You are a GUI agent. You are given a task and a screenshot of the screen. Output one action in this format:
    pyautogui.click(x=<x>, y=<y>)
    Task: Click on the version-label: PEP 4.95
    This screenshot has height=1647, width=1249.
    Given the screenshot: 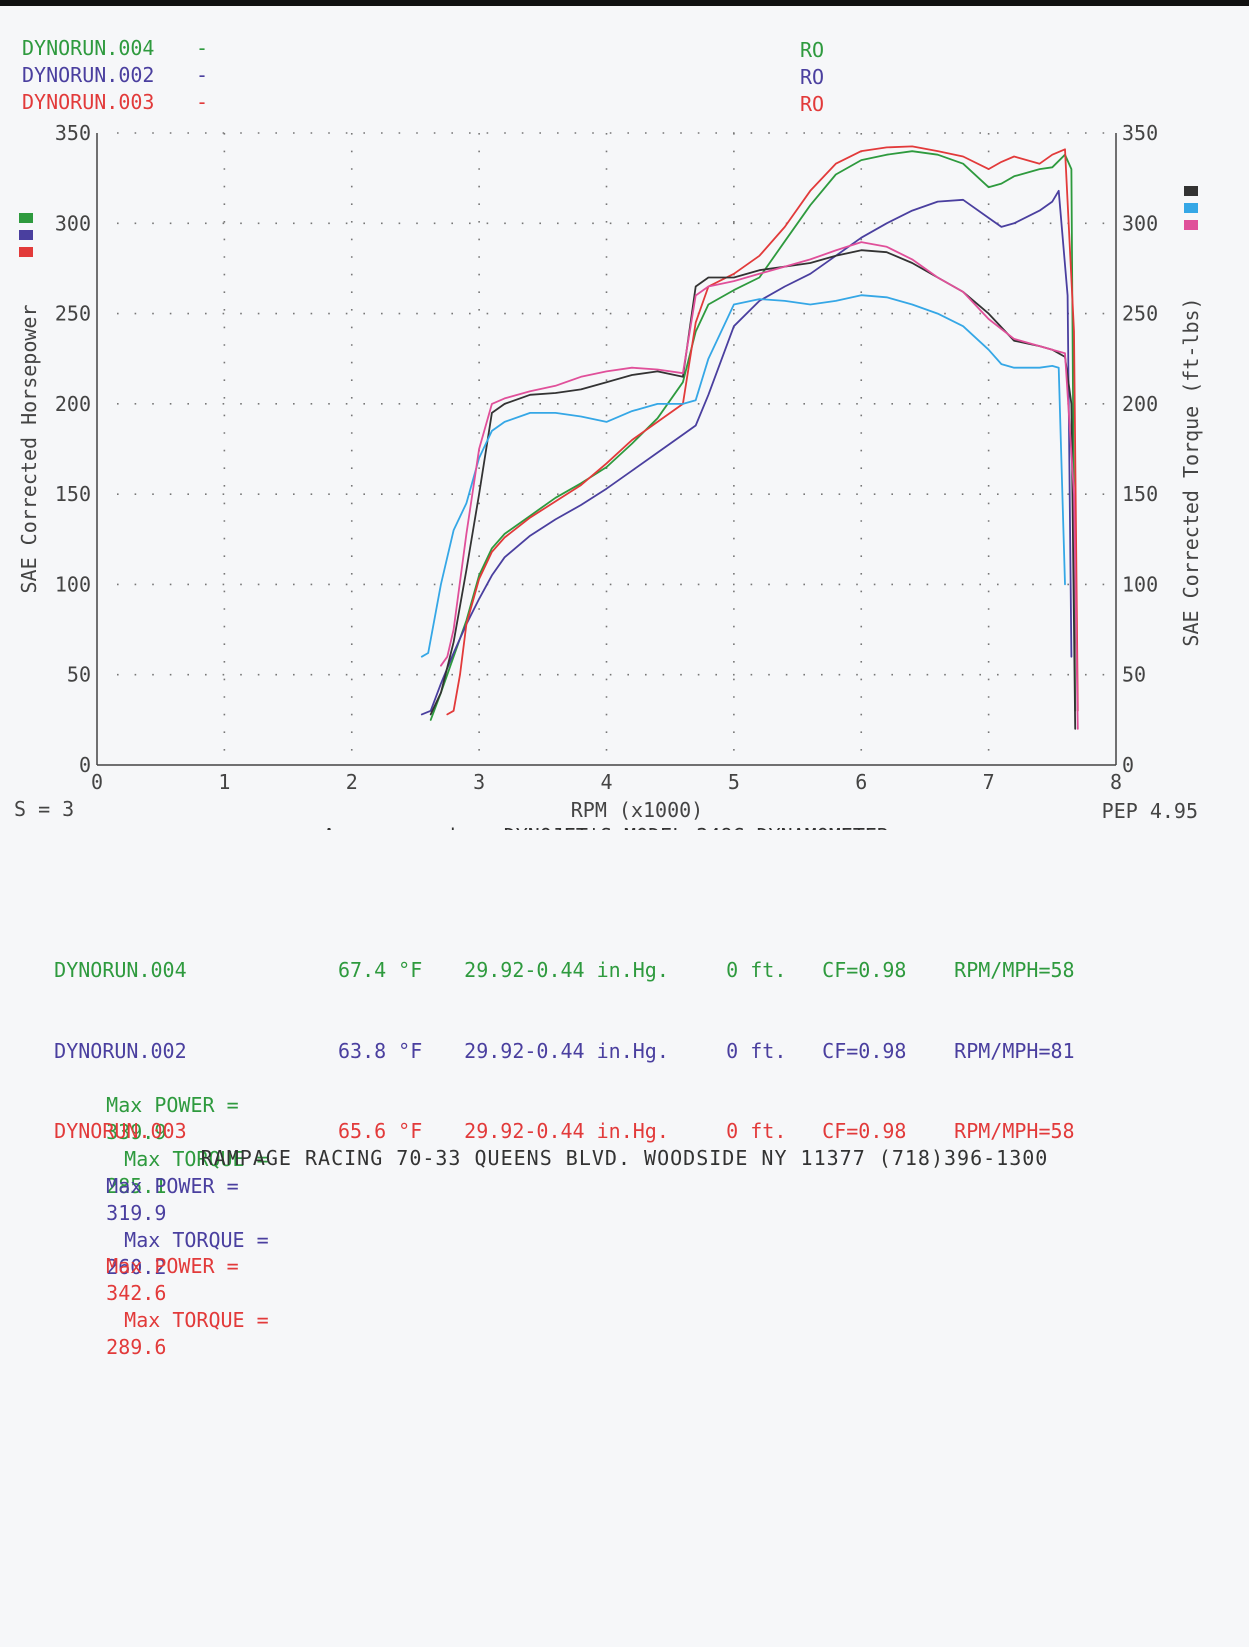 What is the action you would take?
    pyautogui.click(x=1150, y=811)
    